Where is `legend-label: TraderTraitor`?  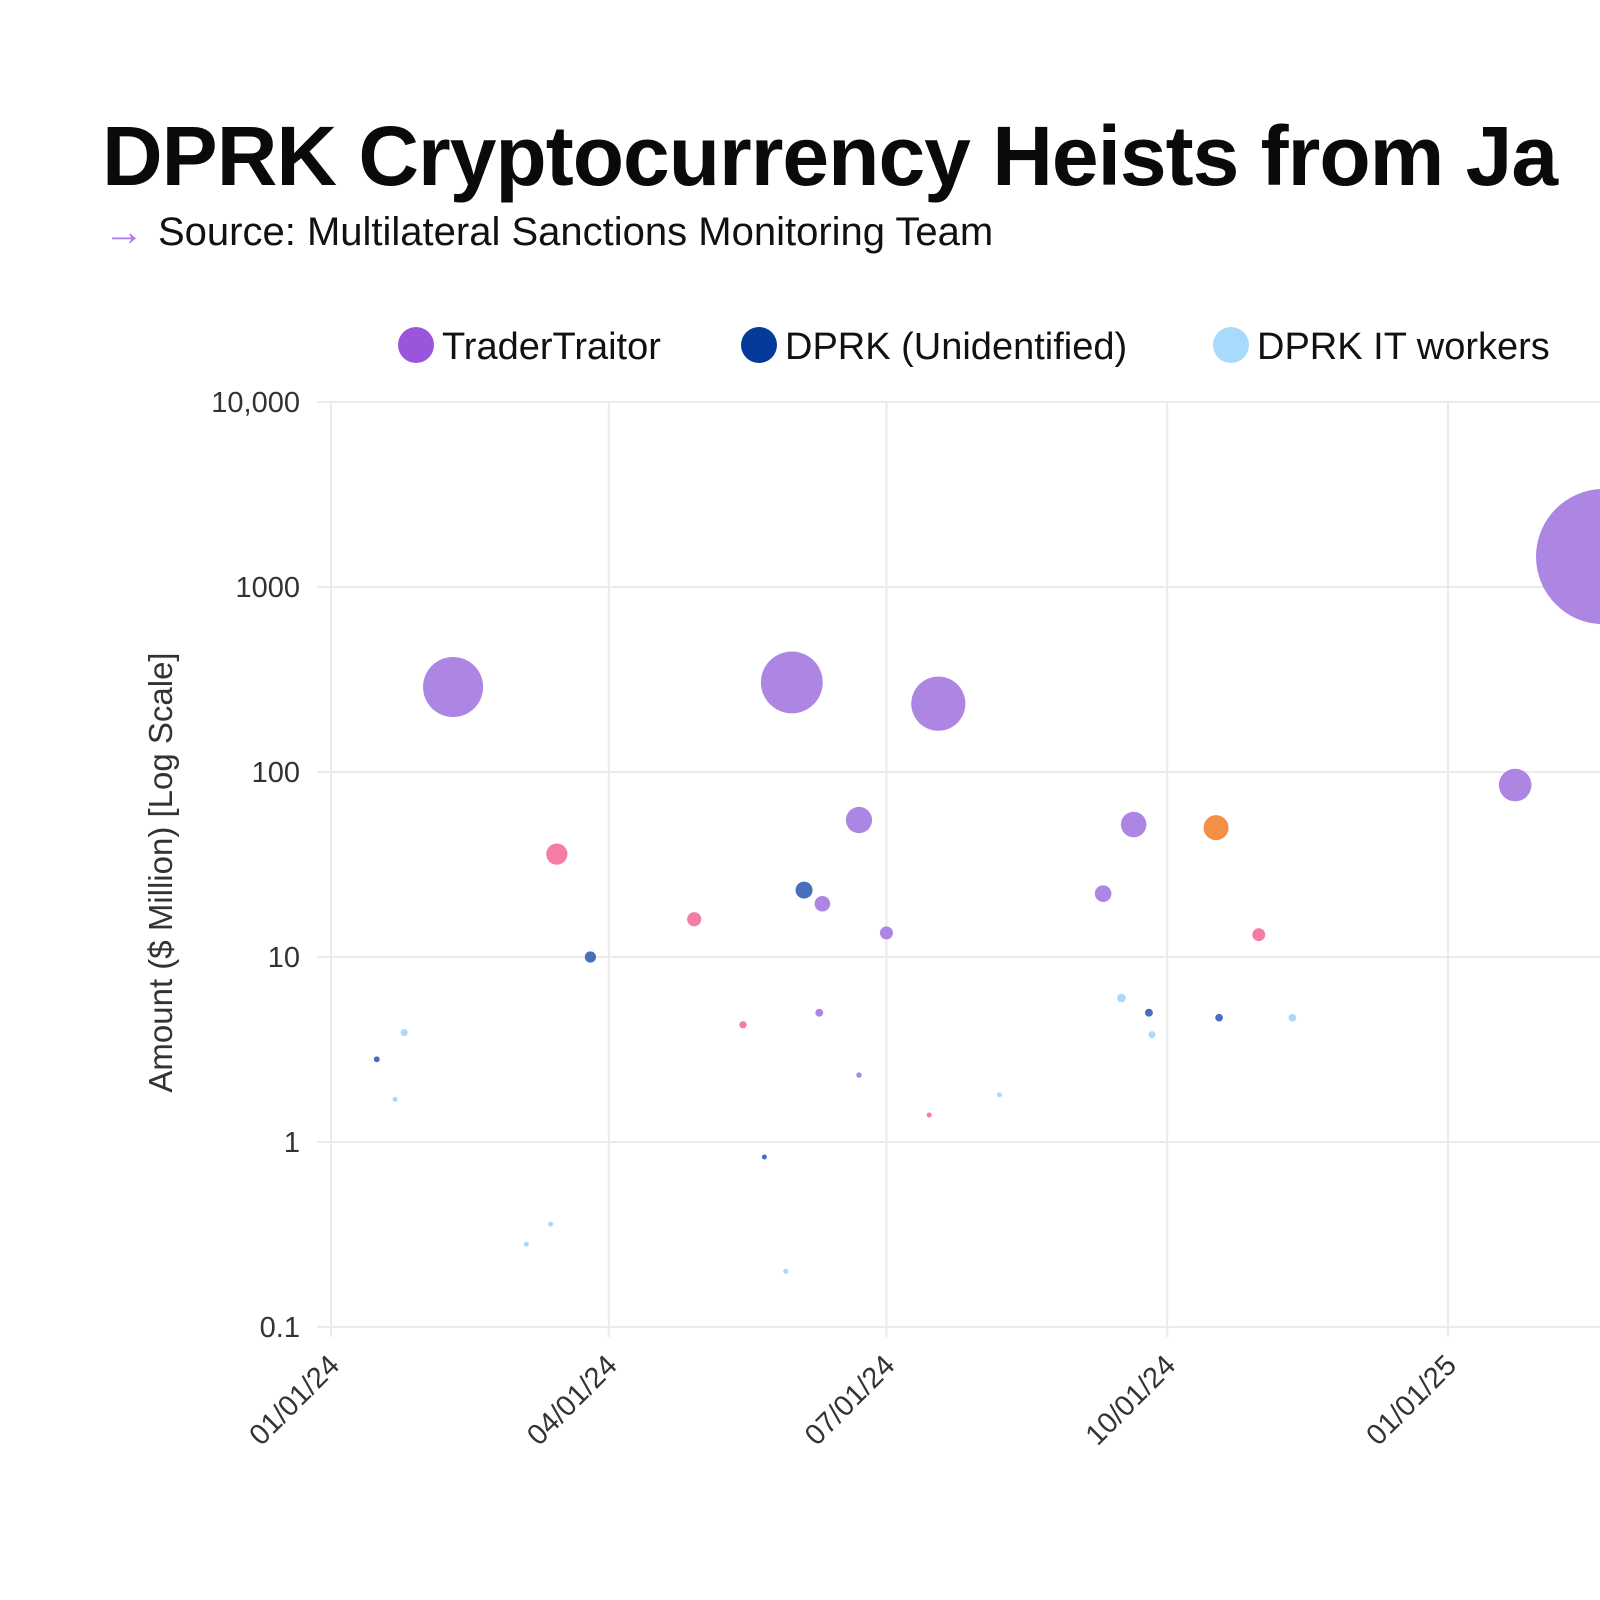
legend-label: TraderTraitor is located at coordinates (551, 347).